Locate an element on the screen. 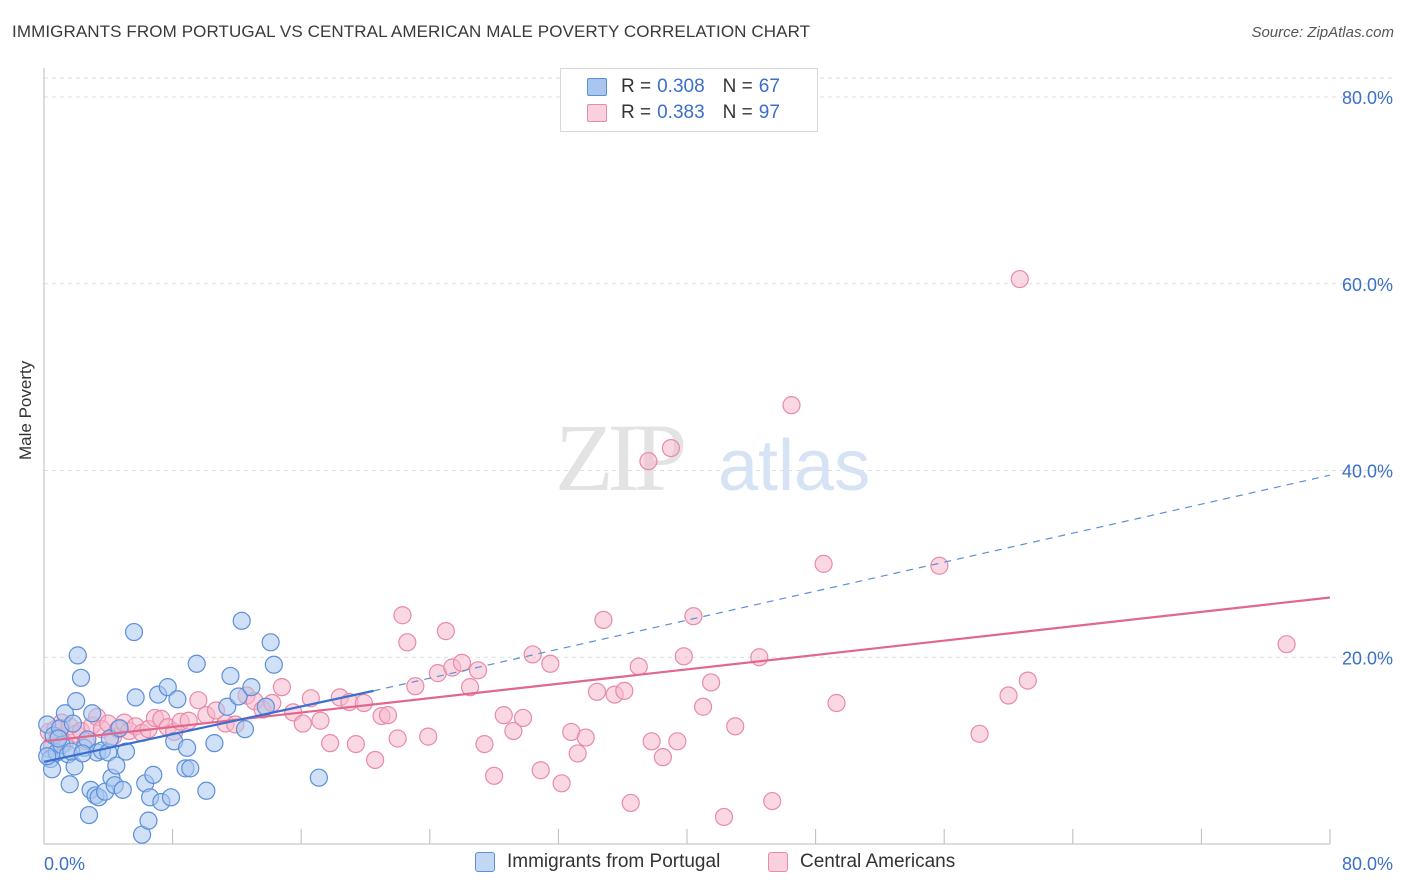  portugal-trend-line is located at coordinates (208, 726).